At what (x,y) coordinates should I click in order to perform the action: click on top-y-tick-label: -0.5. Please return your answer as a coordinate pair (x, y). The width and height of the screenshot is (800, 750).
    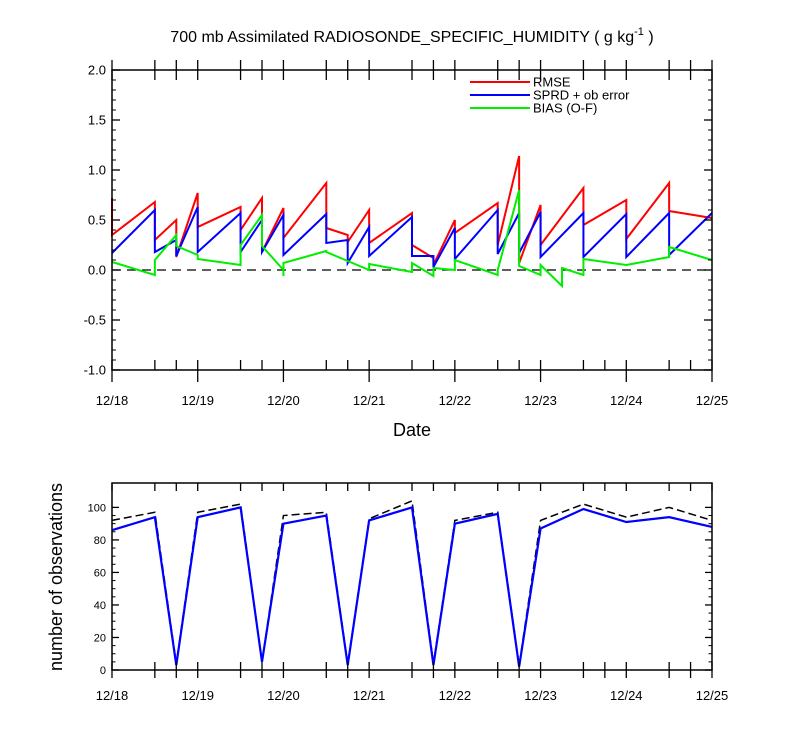
    Looking at the image, I should click on (95, 320).